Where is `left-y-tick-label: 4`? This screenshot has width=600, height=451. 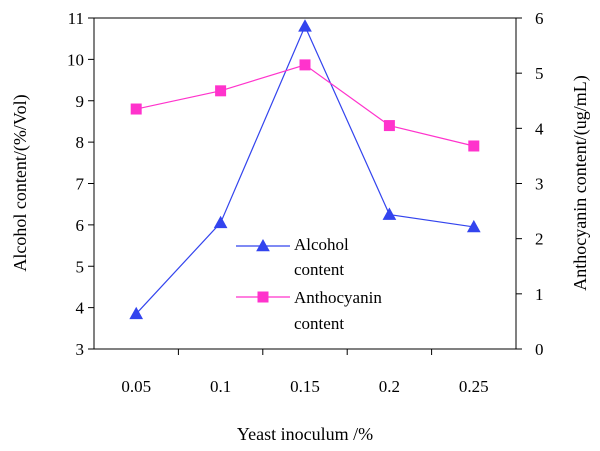
left-y-tick-label: 4 is located at coordinates (80, 308).